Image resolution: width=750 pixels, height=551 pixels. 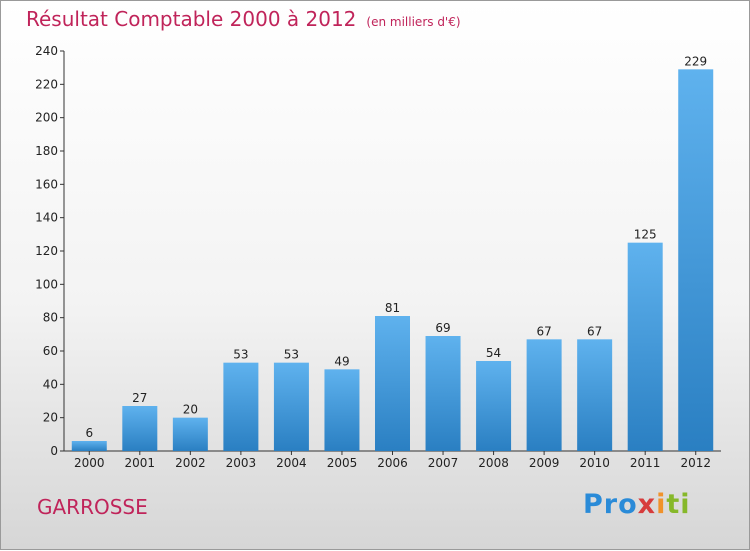 What do you see at coordinates (610, 504) in the screenshot?
I see `logo-part-1: Pro` at bounding box center [610, 504].